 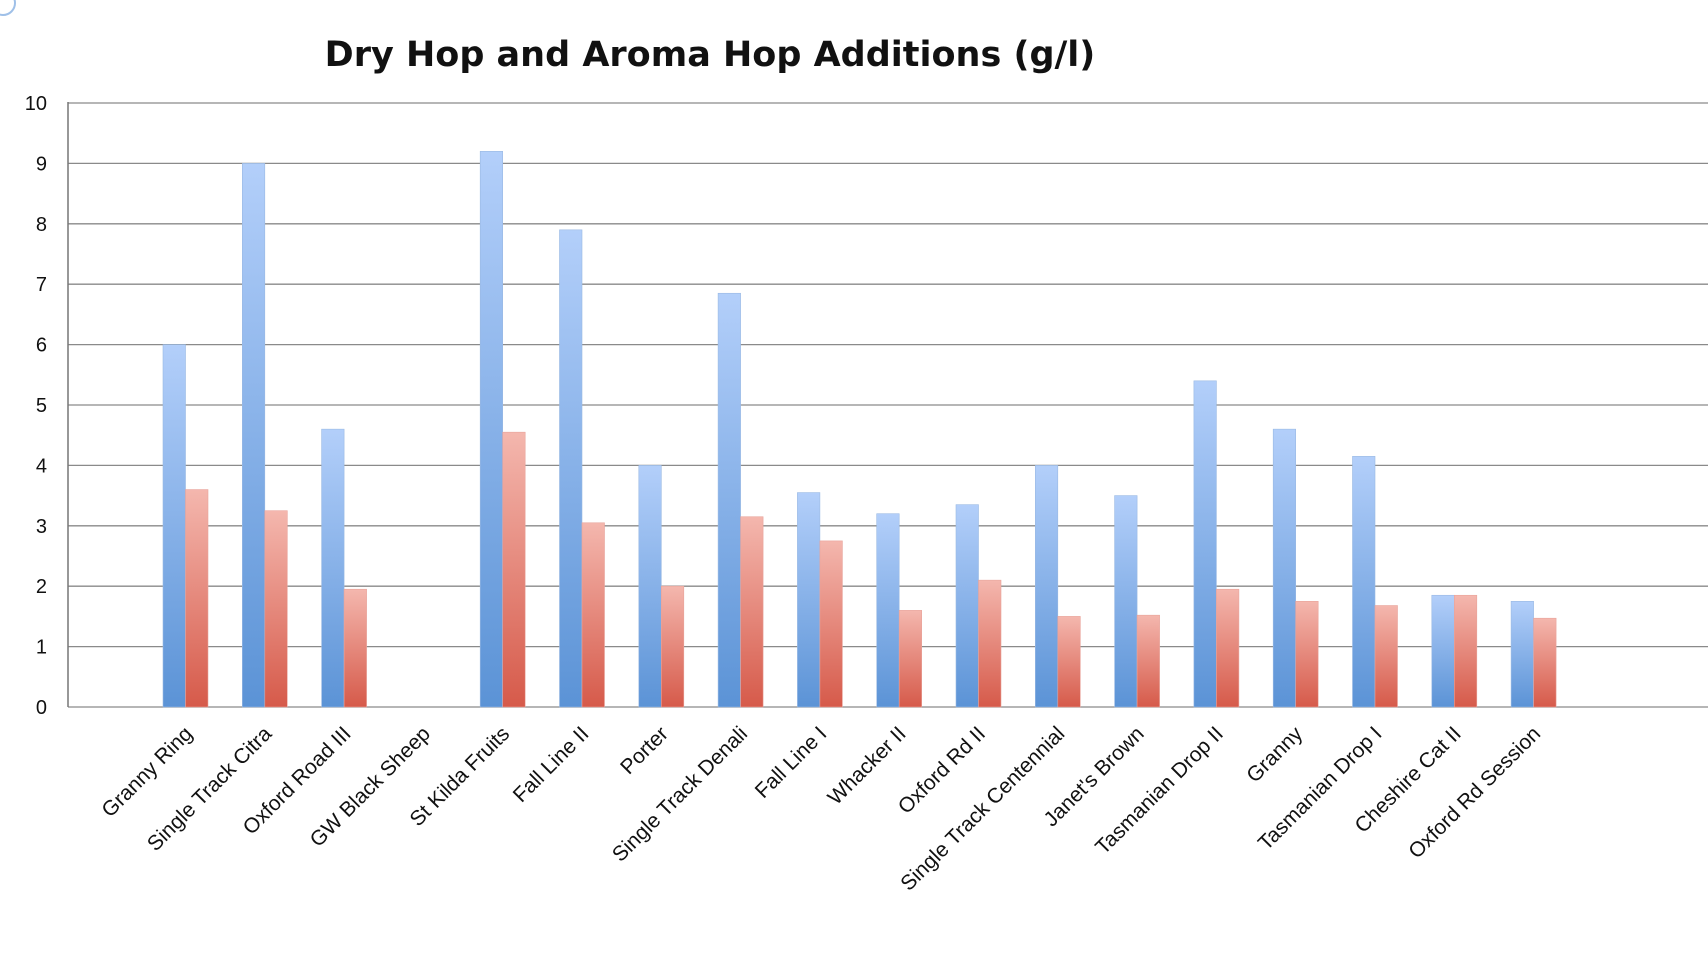 I want to click on y-tick-label: 0, so click(x=41, y=708).